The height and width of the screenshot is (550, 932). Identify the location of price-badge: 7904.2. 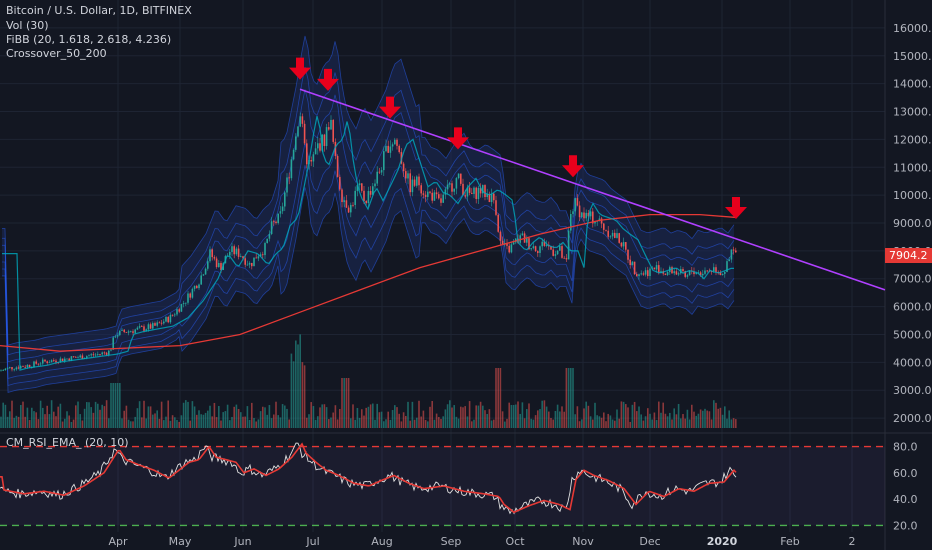
(908, 255).